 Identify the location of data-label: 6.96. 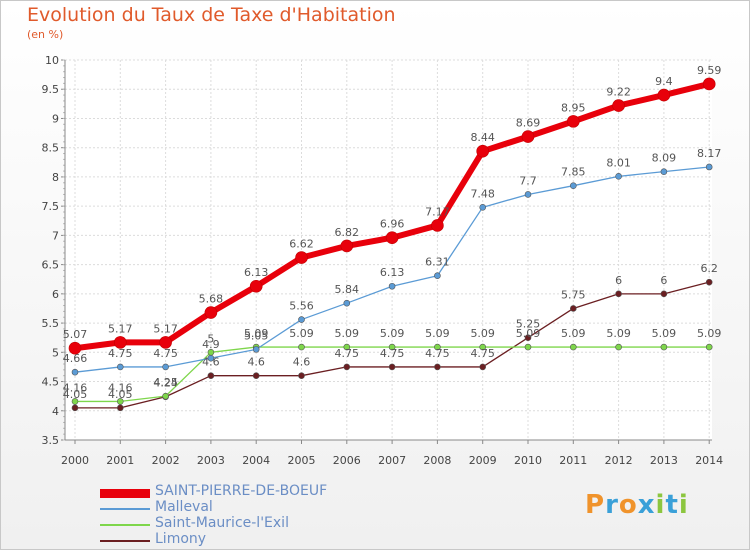
(392, 224).